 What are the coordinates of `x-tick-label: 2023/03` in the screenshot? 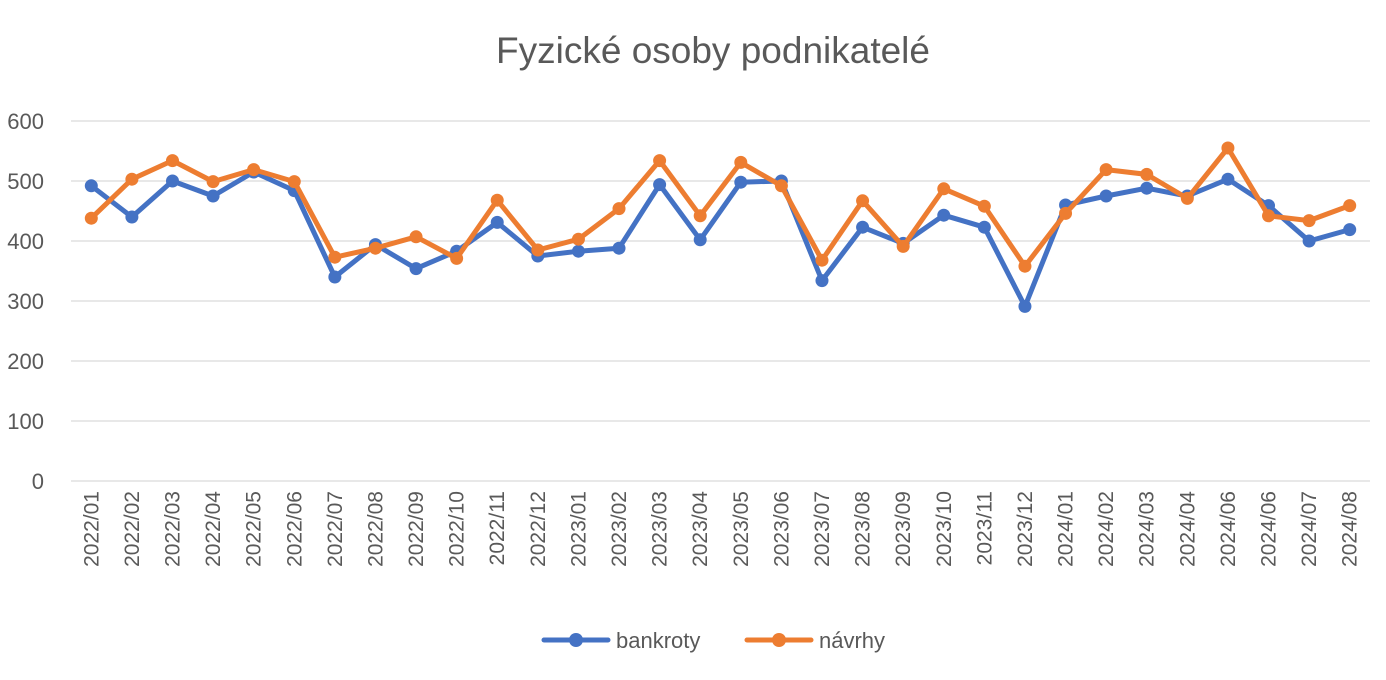 It's located at (660, 529).